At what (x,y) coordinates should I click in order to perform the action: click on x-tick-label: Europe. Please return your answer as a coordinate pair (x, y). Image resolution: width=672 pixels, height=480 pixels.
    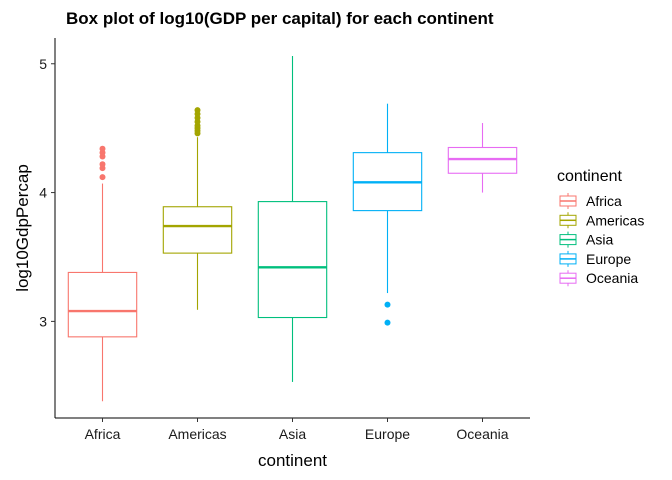
    Looking at the image, I should click on (387, 434).